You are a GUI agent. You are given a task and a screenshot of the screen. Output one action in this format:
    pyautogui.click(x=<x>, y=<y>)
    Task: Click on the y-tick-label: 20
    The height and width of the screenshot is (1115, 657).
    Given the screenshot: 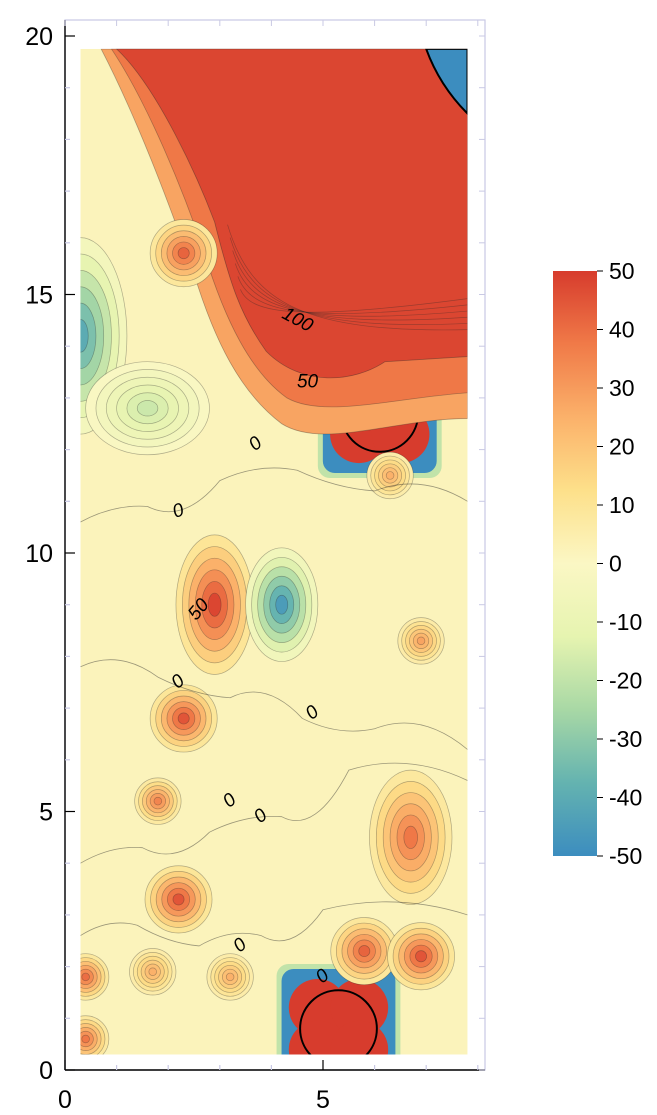 What is the action you would take?
    pyautogui.click(x=39, y=37)
    